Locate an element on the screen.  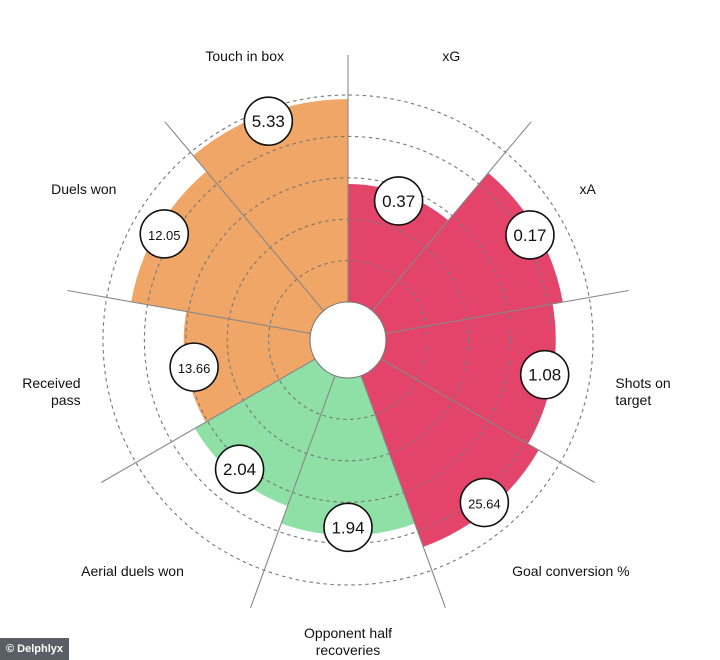
value-label: 13.66 is located at coordinates (194, 368).